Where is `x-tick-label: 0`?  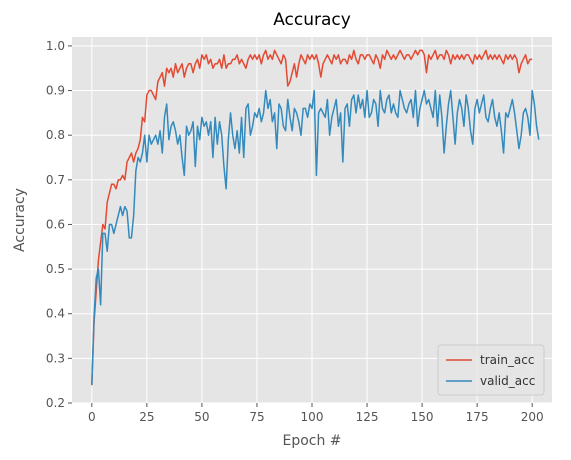 x-tick-label: 0 is located at coordinates (92, 417).